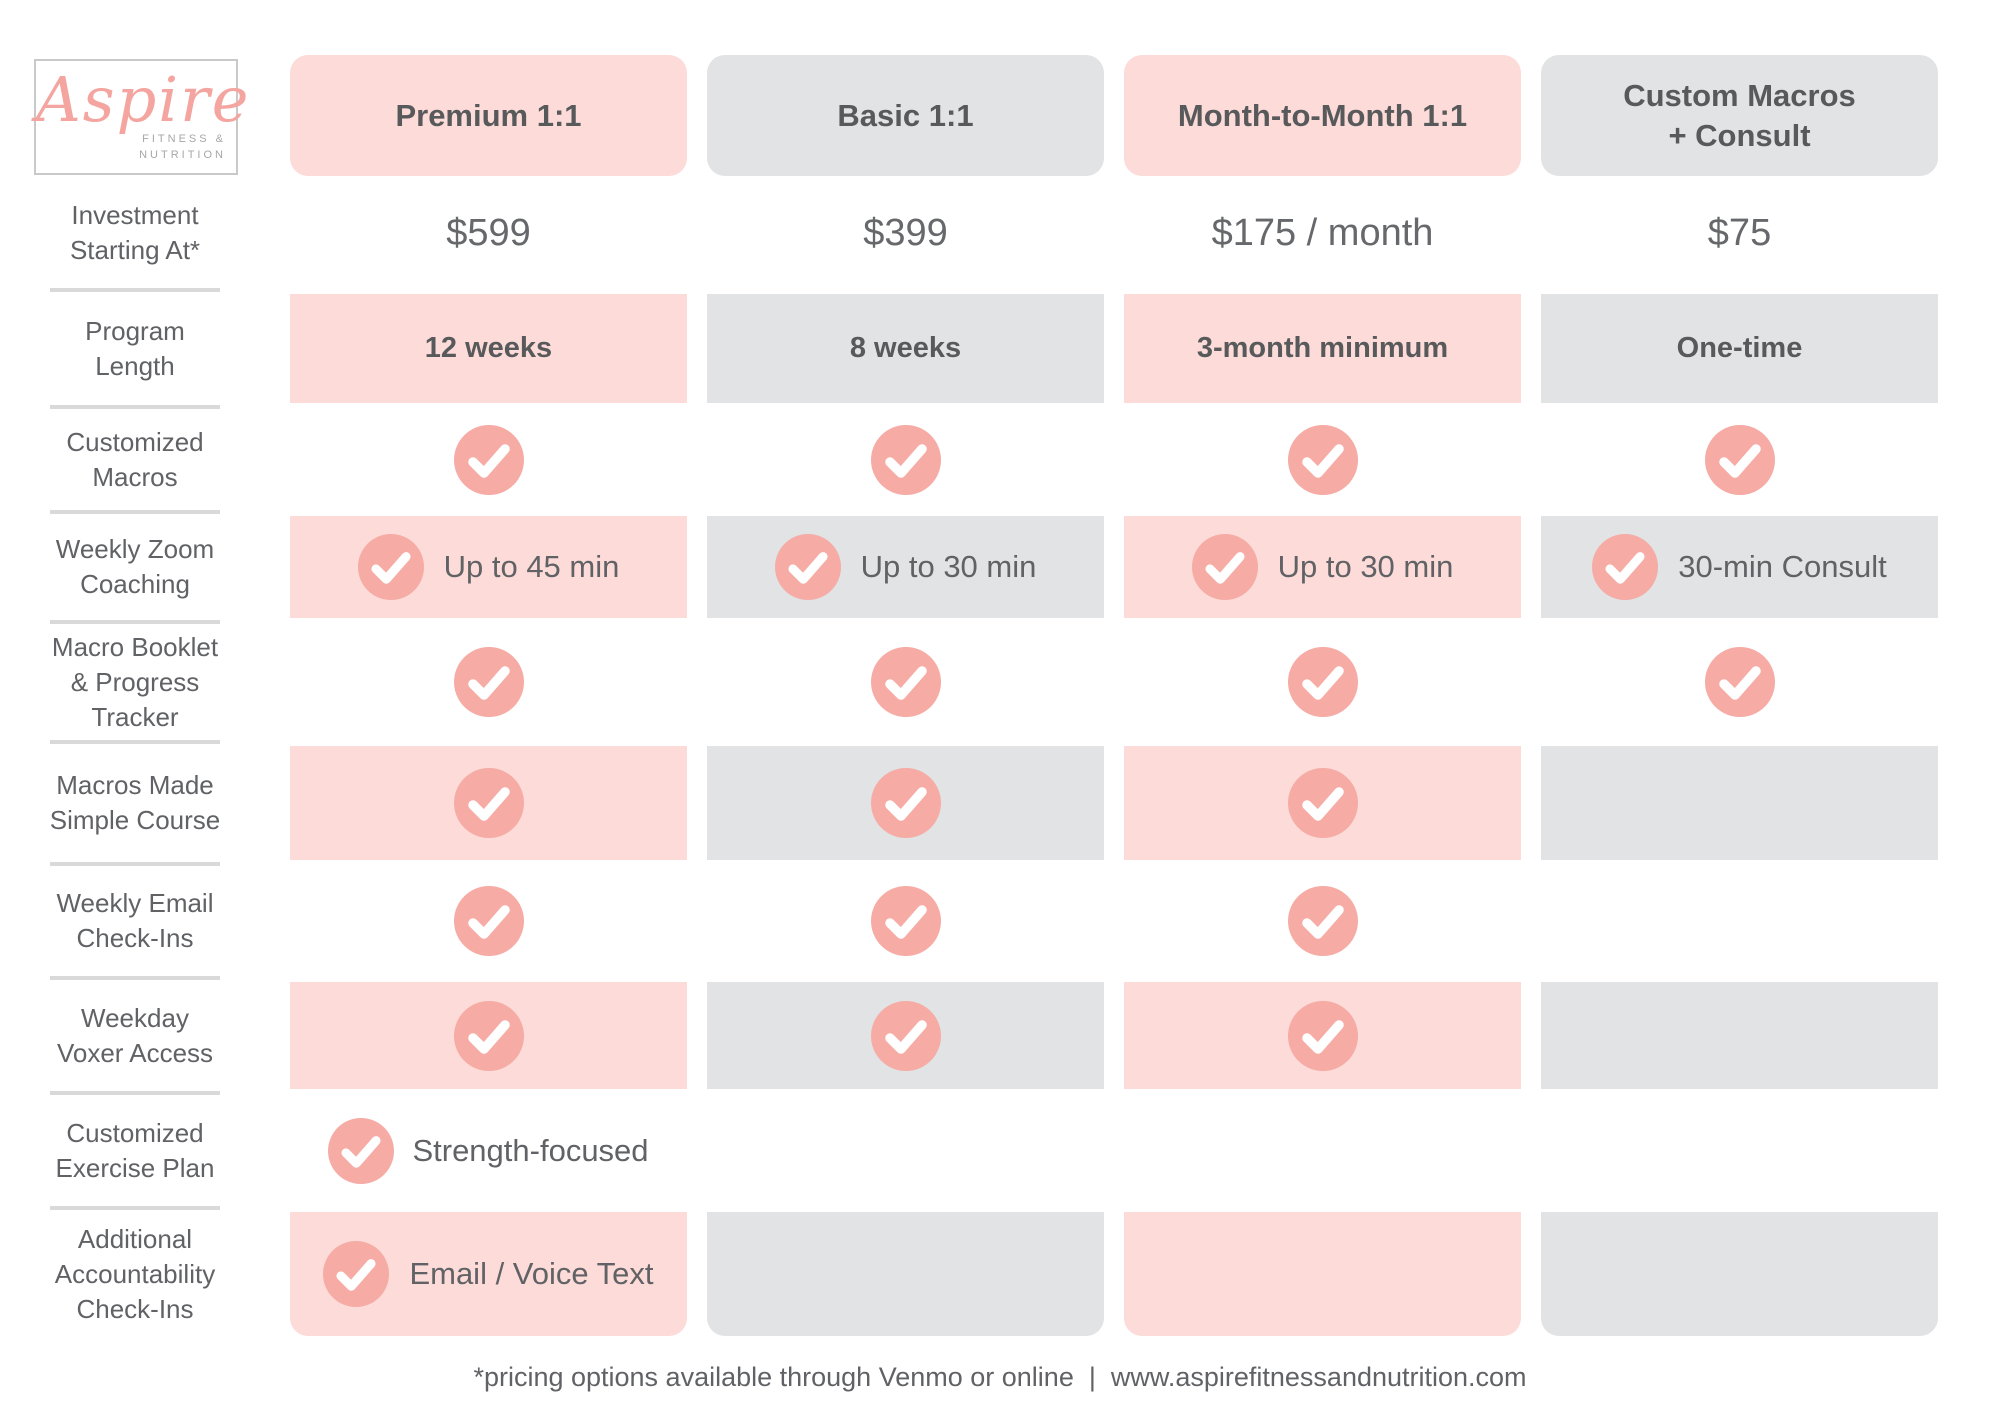 The width and height of the screenshot is (2000, 1414). Describe the element at coordinates (135, 567) in the screenshot. I see `row-label-weekly-zoom: Weekly Zoom Coaching` at that location.